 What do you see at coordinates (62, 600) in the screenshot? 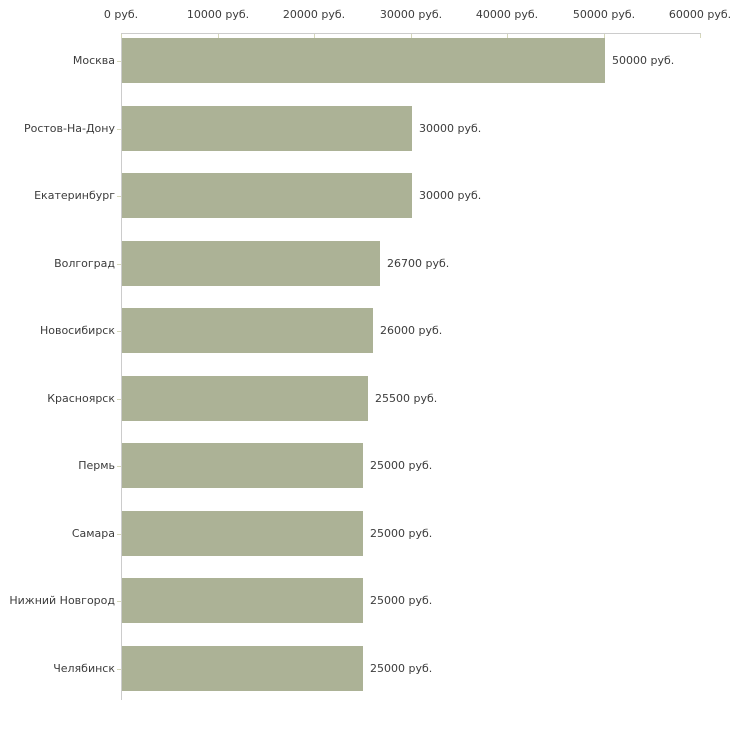
I see `category-label: Нижний Новгород` at bounding box center [62, 600].